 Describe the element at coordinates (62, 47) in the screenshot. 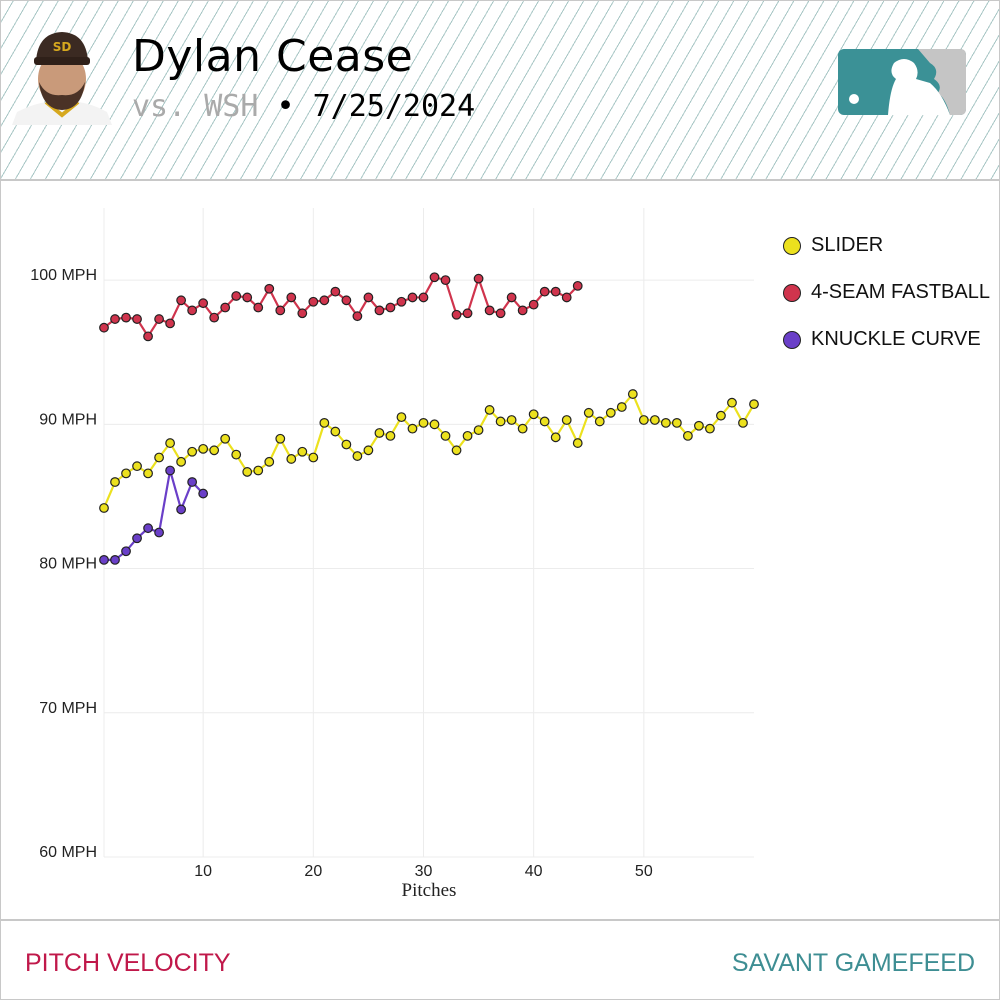

I see `svg-text: SD` at that location.